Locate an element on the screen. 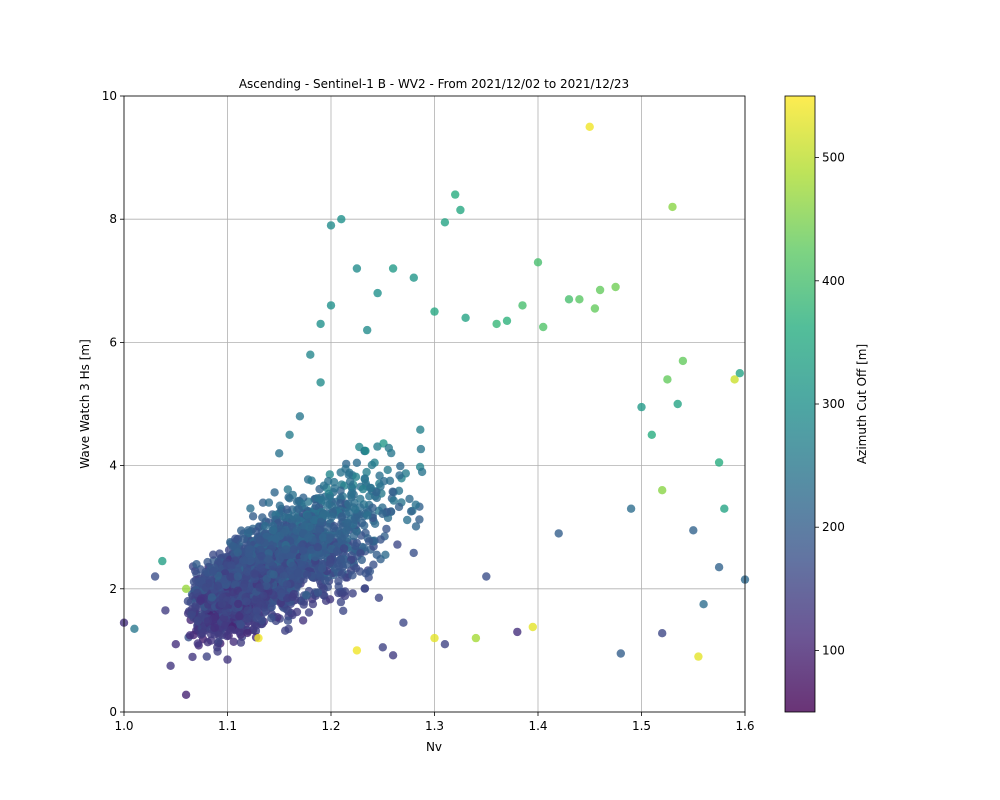 This screenshot has width=1000, height=800. colorbar-tick-label: 400 is located at coordinates (833, 281).